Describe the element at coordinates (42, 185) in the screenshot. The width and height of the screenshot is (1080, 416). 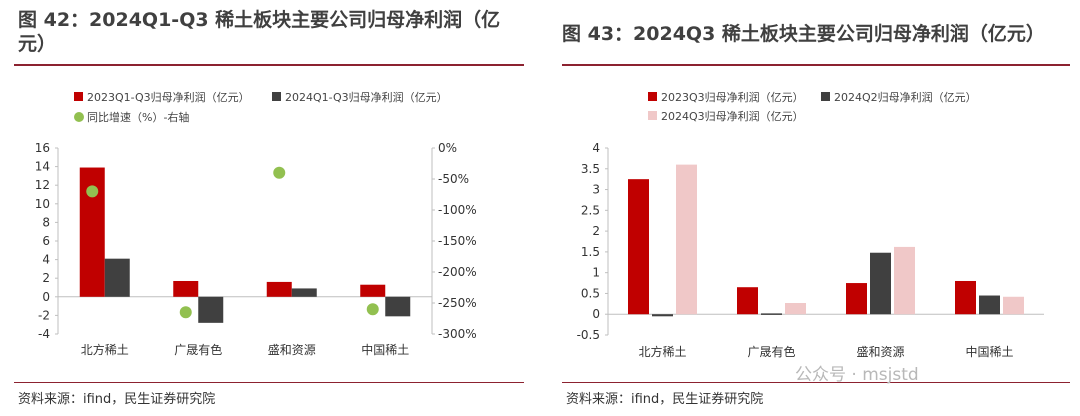
I see `y-tick-label: 12` at that location.